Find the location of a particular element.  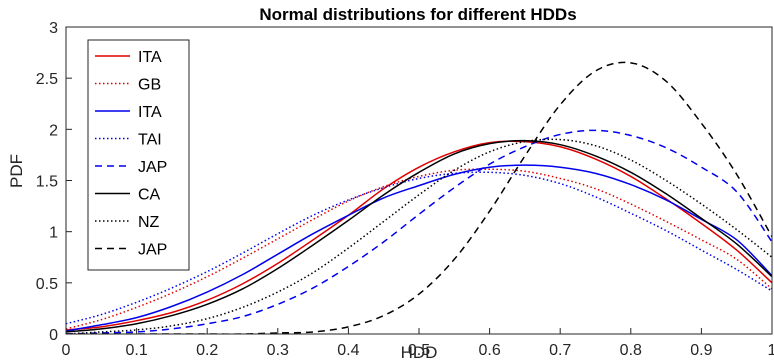

y-tick-label: 0.5 is located at coordinates (47, 284).